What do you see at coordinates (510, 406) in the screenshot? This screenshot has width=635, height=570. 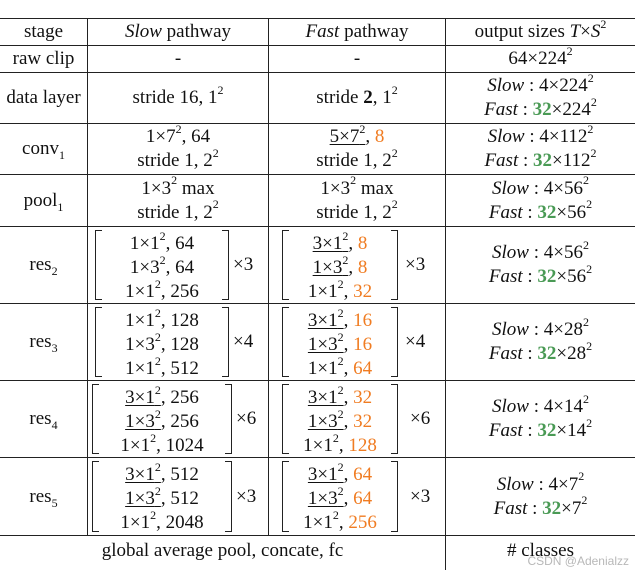 I see `res4-out-slow-label: Slow` at bounding box center [510, 406].